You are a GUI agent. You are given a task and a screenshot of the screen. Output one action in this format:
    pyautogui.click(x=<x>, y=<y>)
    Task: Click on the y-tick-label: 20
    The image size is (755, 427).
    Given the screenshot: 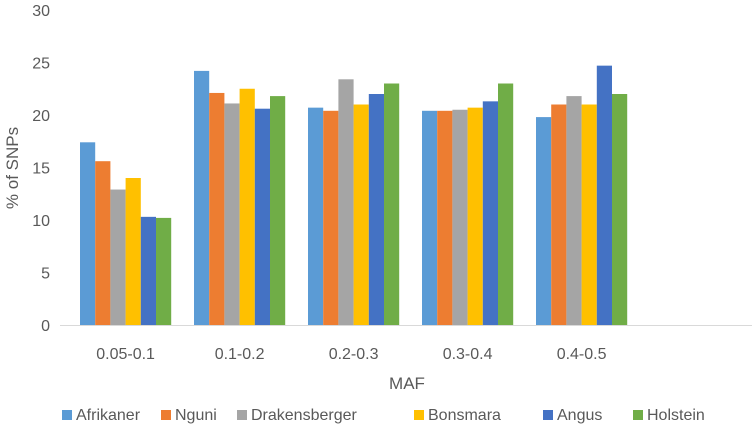 What is the action you would take?
    pyautogui.click(x=41, y=116)
    